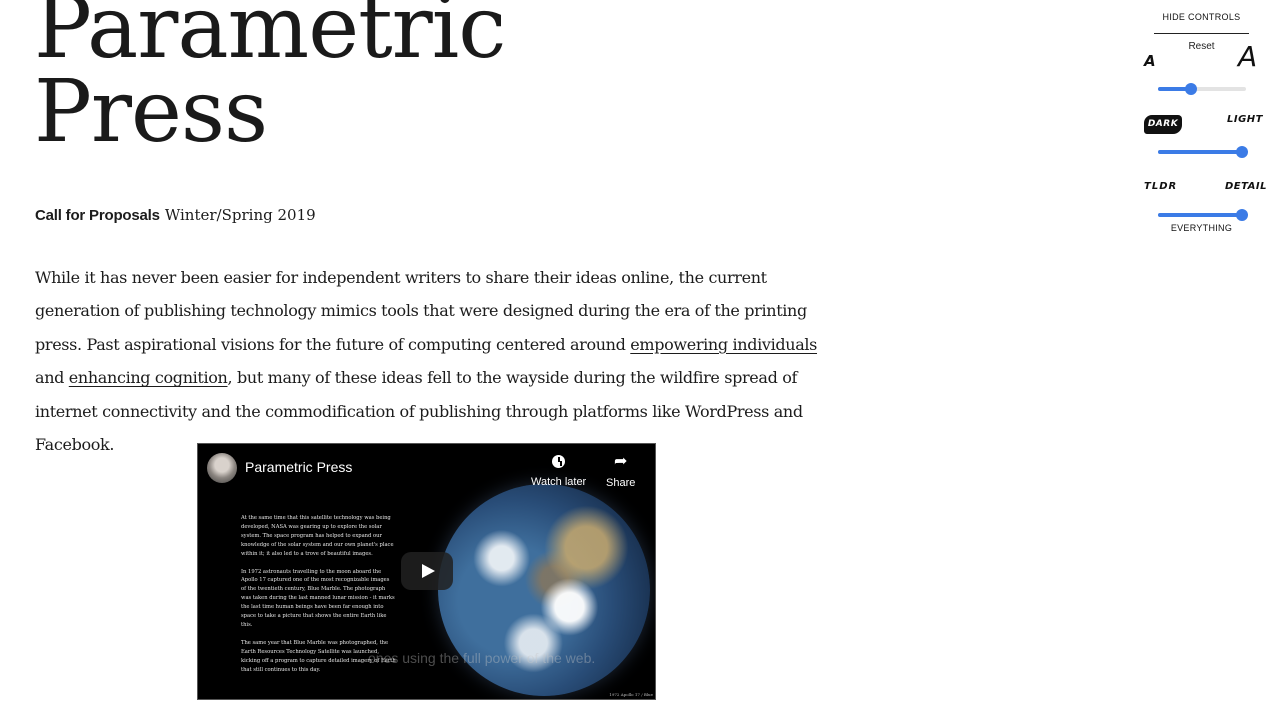 Image resolution: width=1280 pixels, height=720 pixels. Describe the element at coordinates (1201, 23) in the screenshot. I see `hide-controls-button: HIDE CONTROLS` at that location.